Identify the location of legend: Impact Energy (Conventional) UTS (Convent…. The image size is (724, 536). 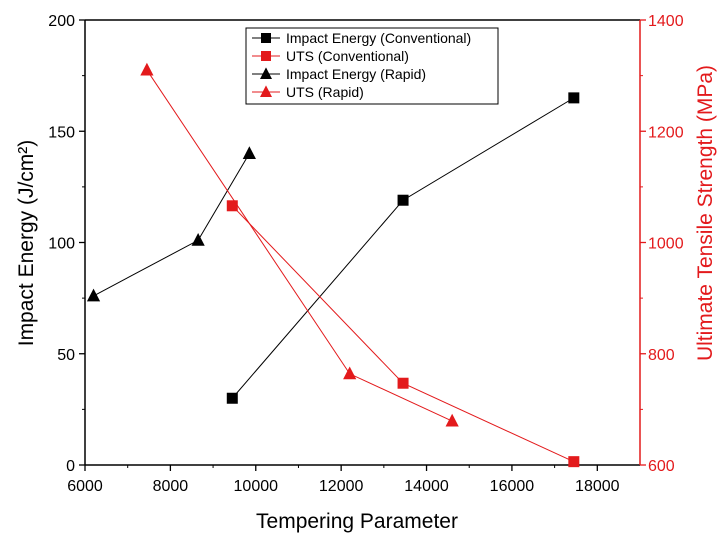
(372, 66).